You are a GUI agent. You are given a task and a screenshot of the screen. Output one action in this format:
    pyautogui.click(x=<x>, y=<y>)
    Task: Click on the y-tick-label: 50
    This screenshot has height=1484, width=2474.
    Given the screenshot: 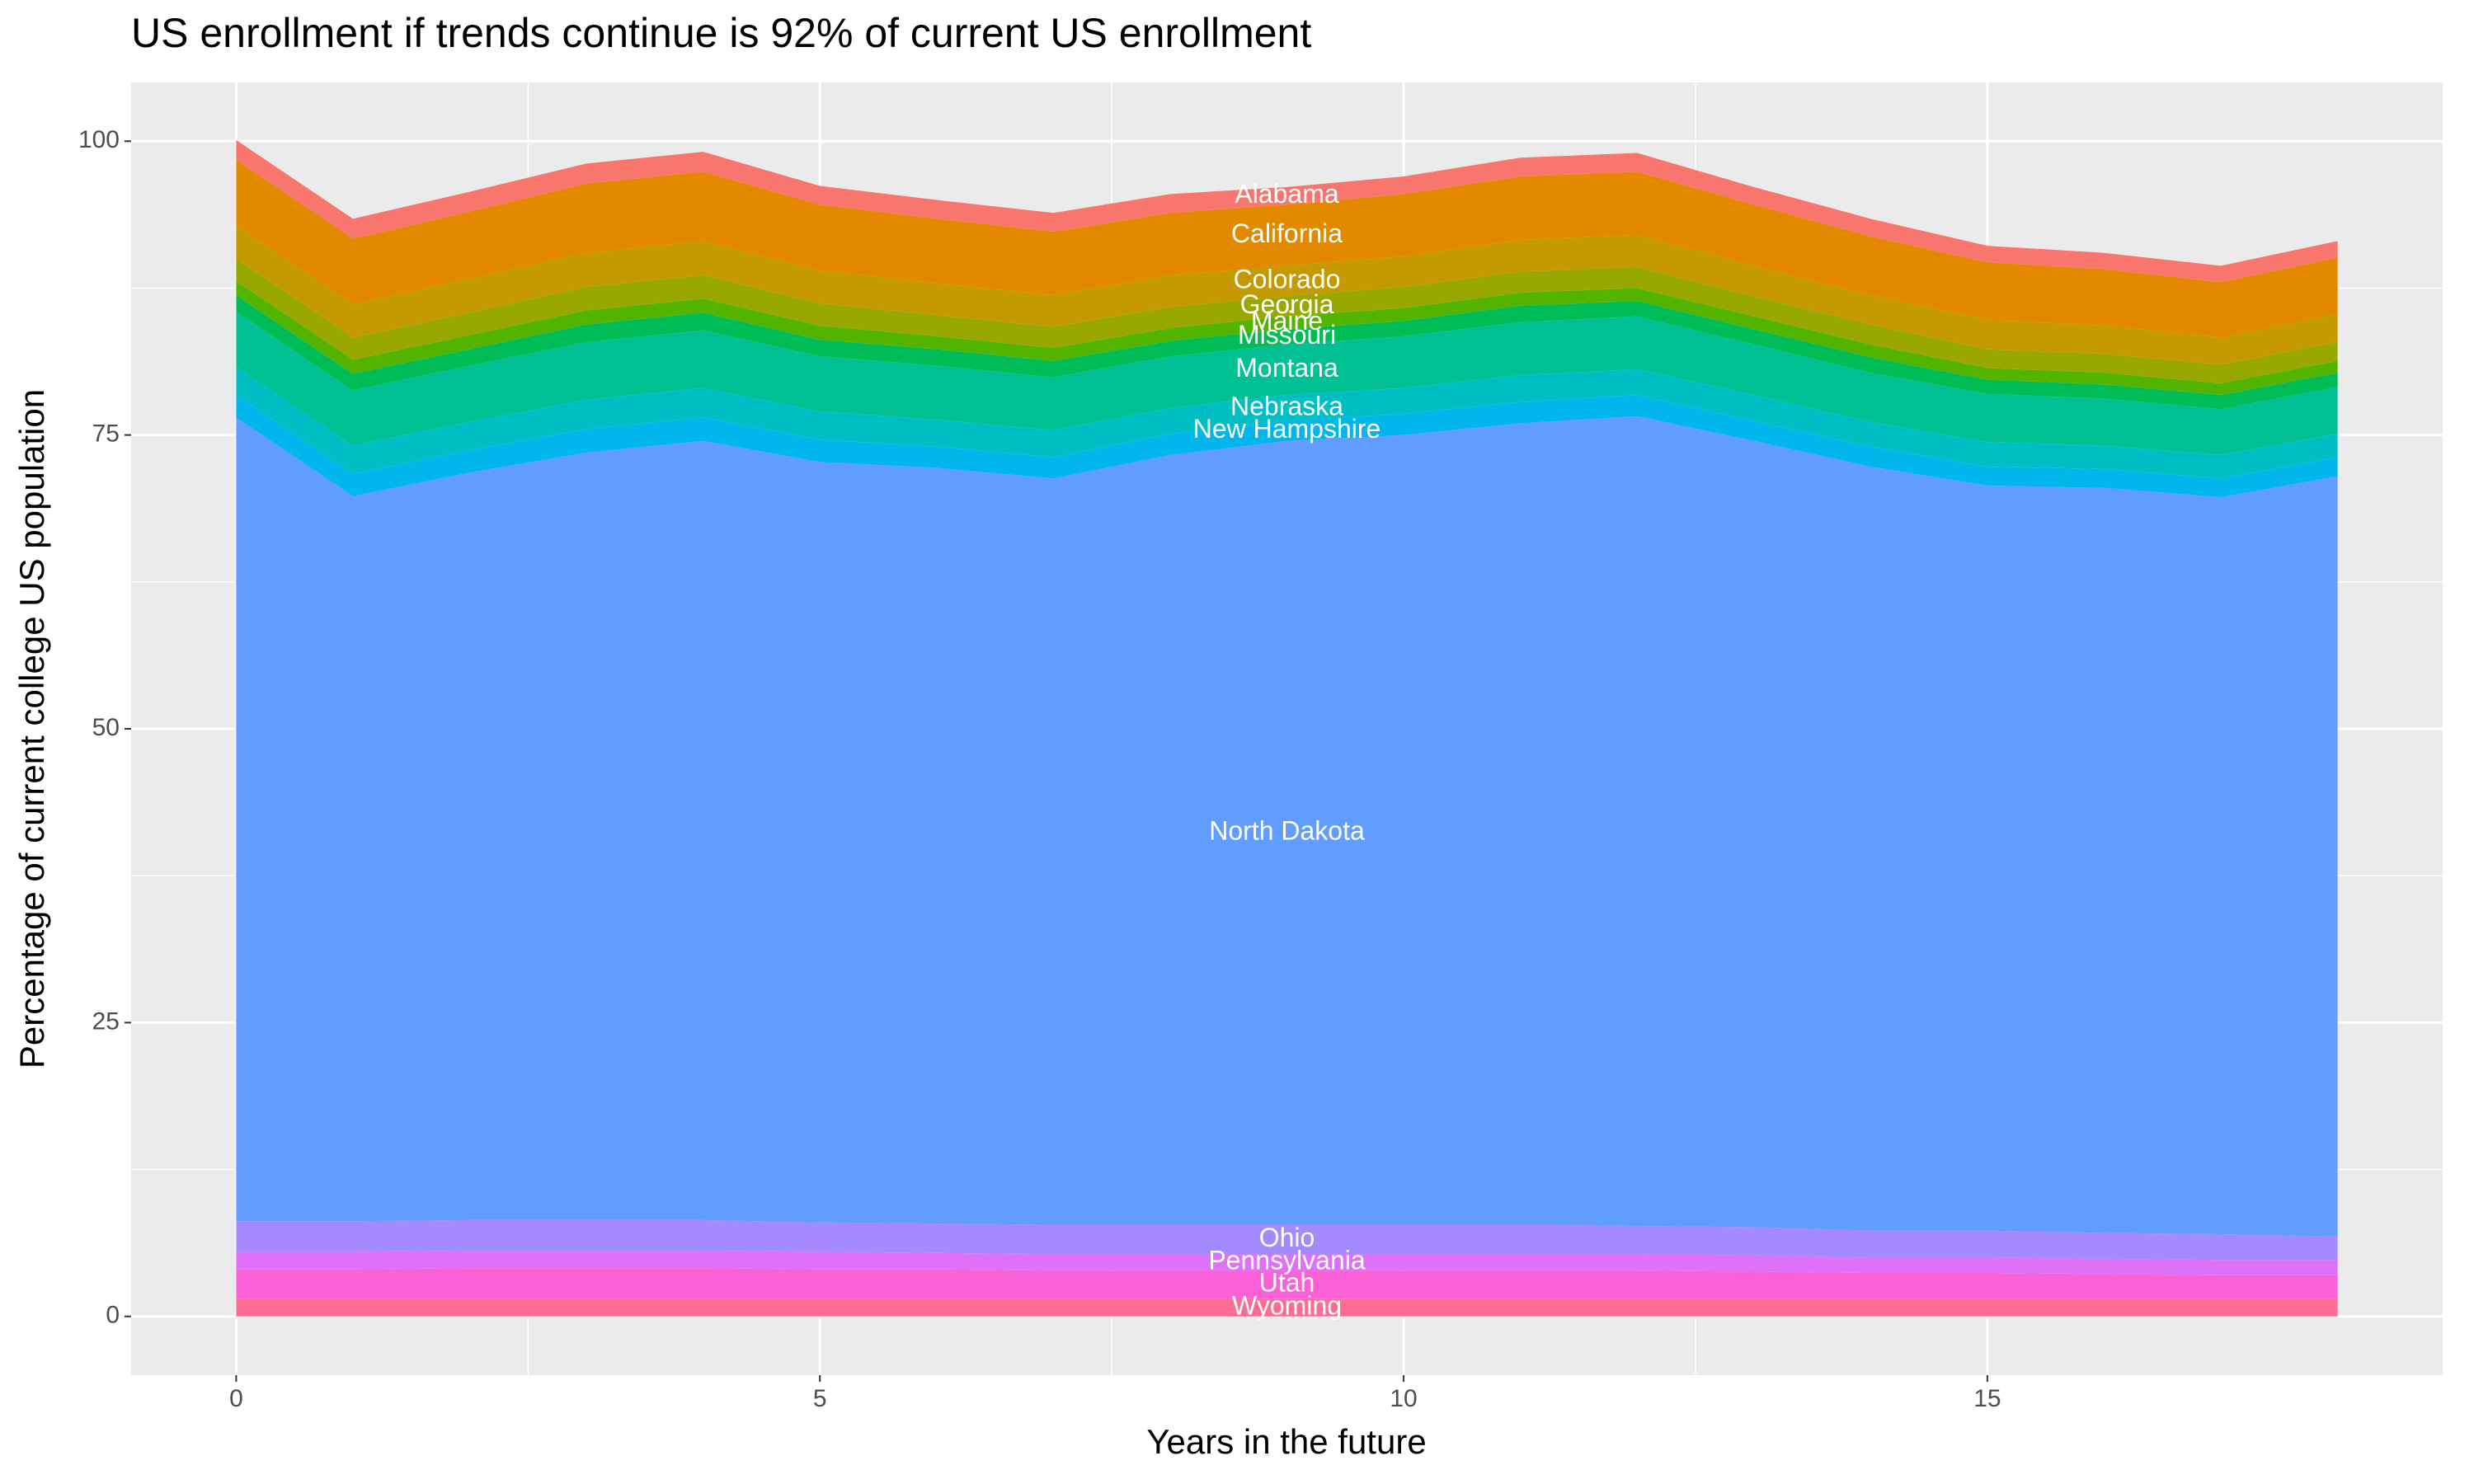 What is the action you would take?
    pyautogui.click(x=106, y=727)
    